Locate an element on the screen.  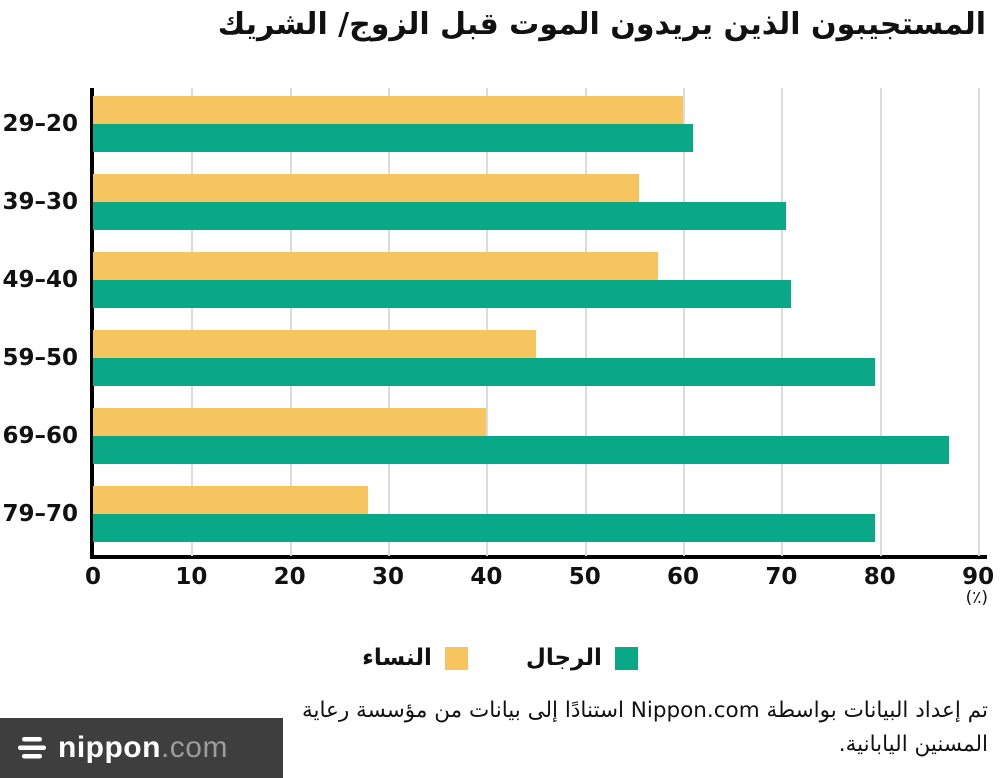
x-tick-label: 10 is located at coordinates (191, 577).